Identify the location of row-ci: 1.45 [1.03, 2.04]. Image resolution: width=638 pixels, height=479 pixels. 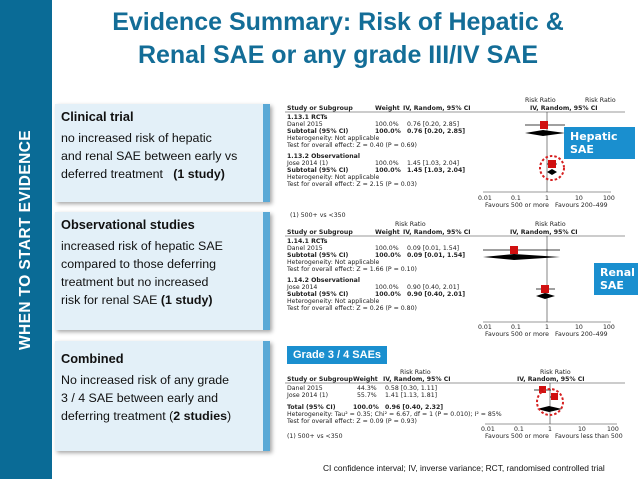
(433, 163).